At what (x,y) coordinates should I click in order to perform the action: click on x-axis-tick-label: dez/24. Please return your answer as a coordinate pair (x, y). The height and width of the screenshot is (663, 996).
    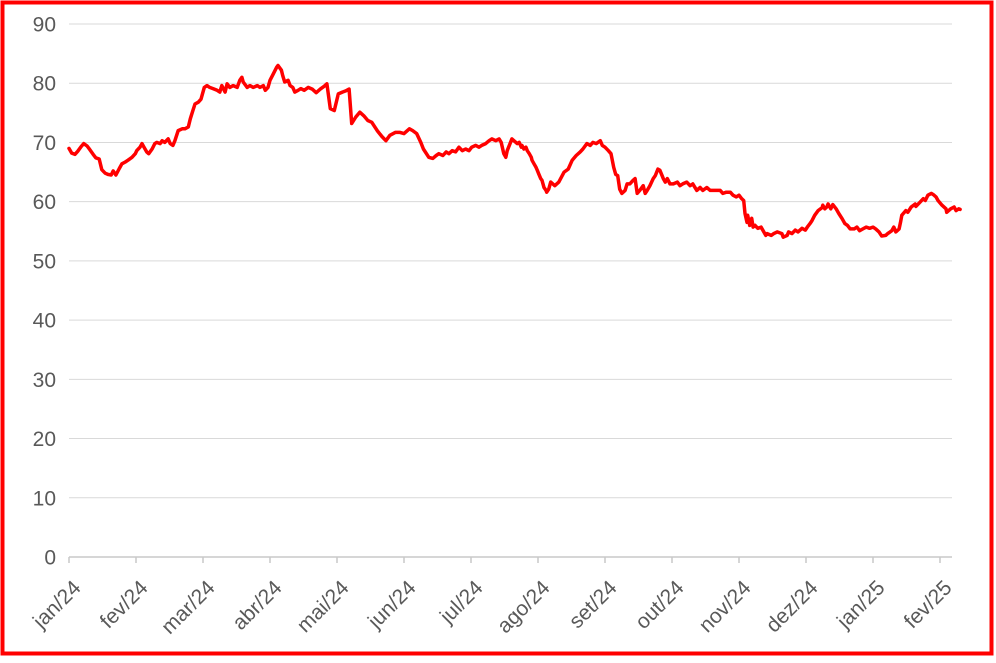
    Looking at the image, I should click on (792, 606).